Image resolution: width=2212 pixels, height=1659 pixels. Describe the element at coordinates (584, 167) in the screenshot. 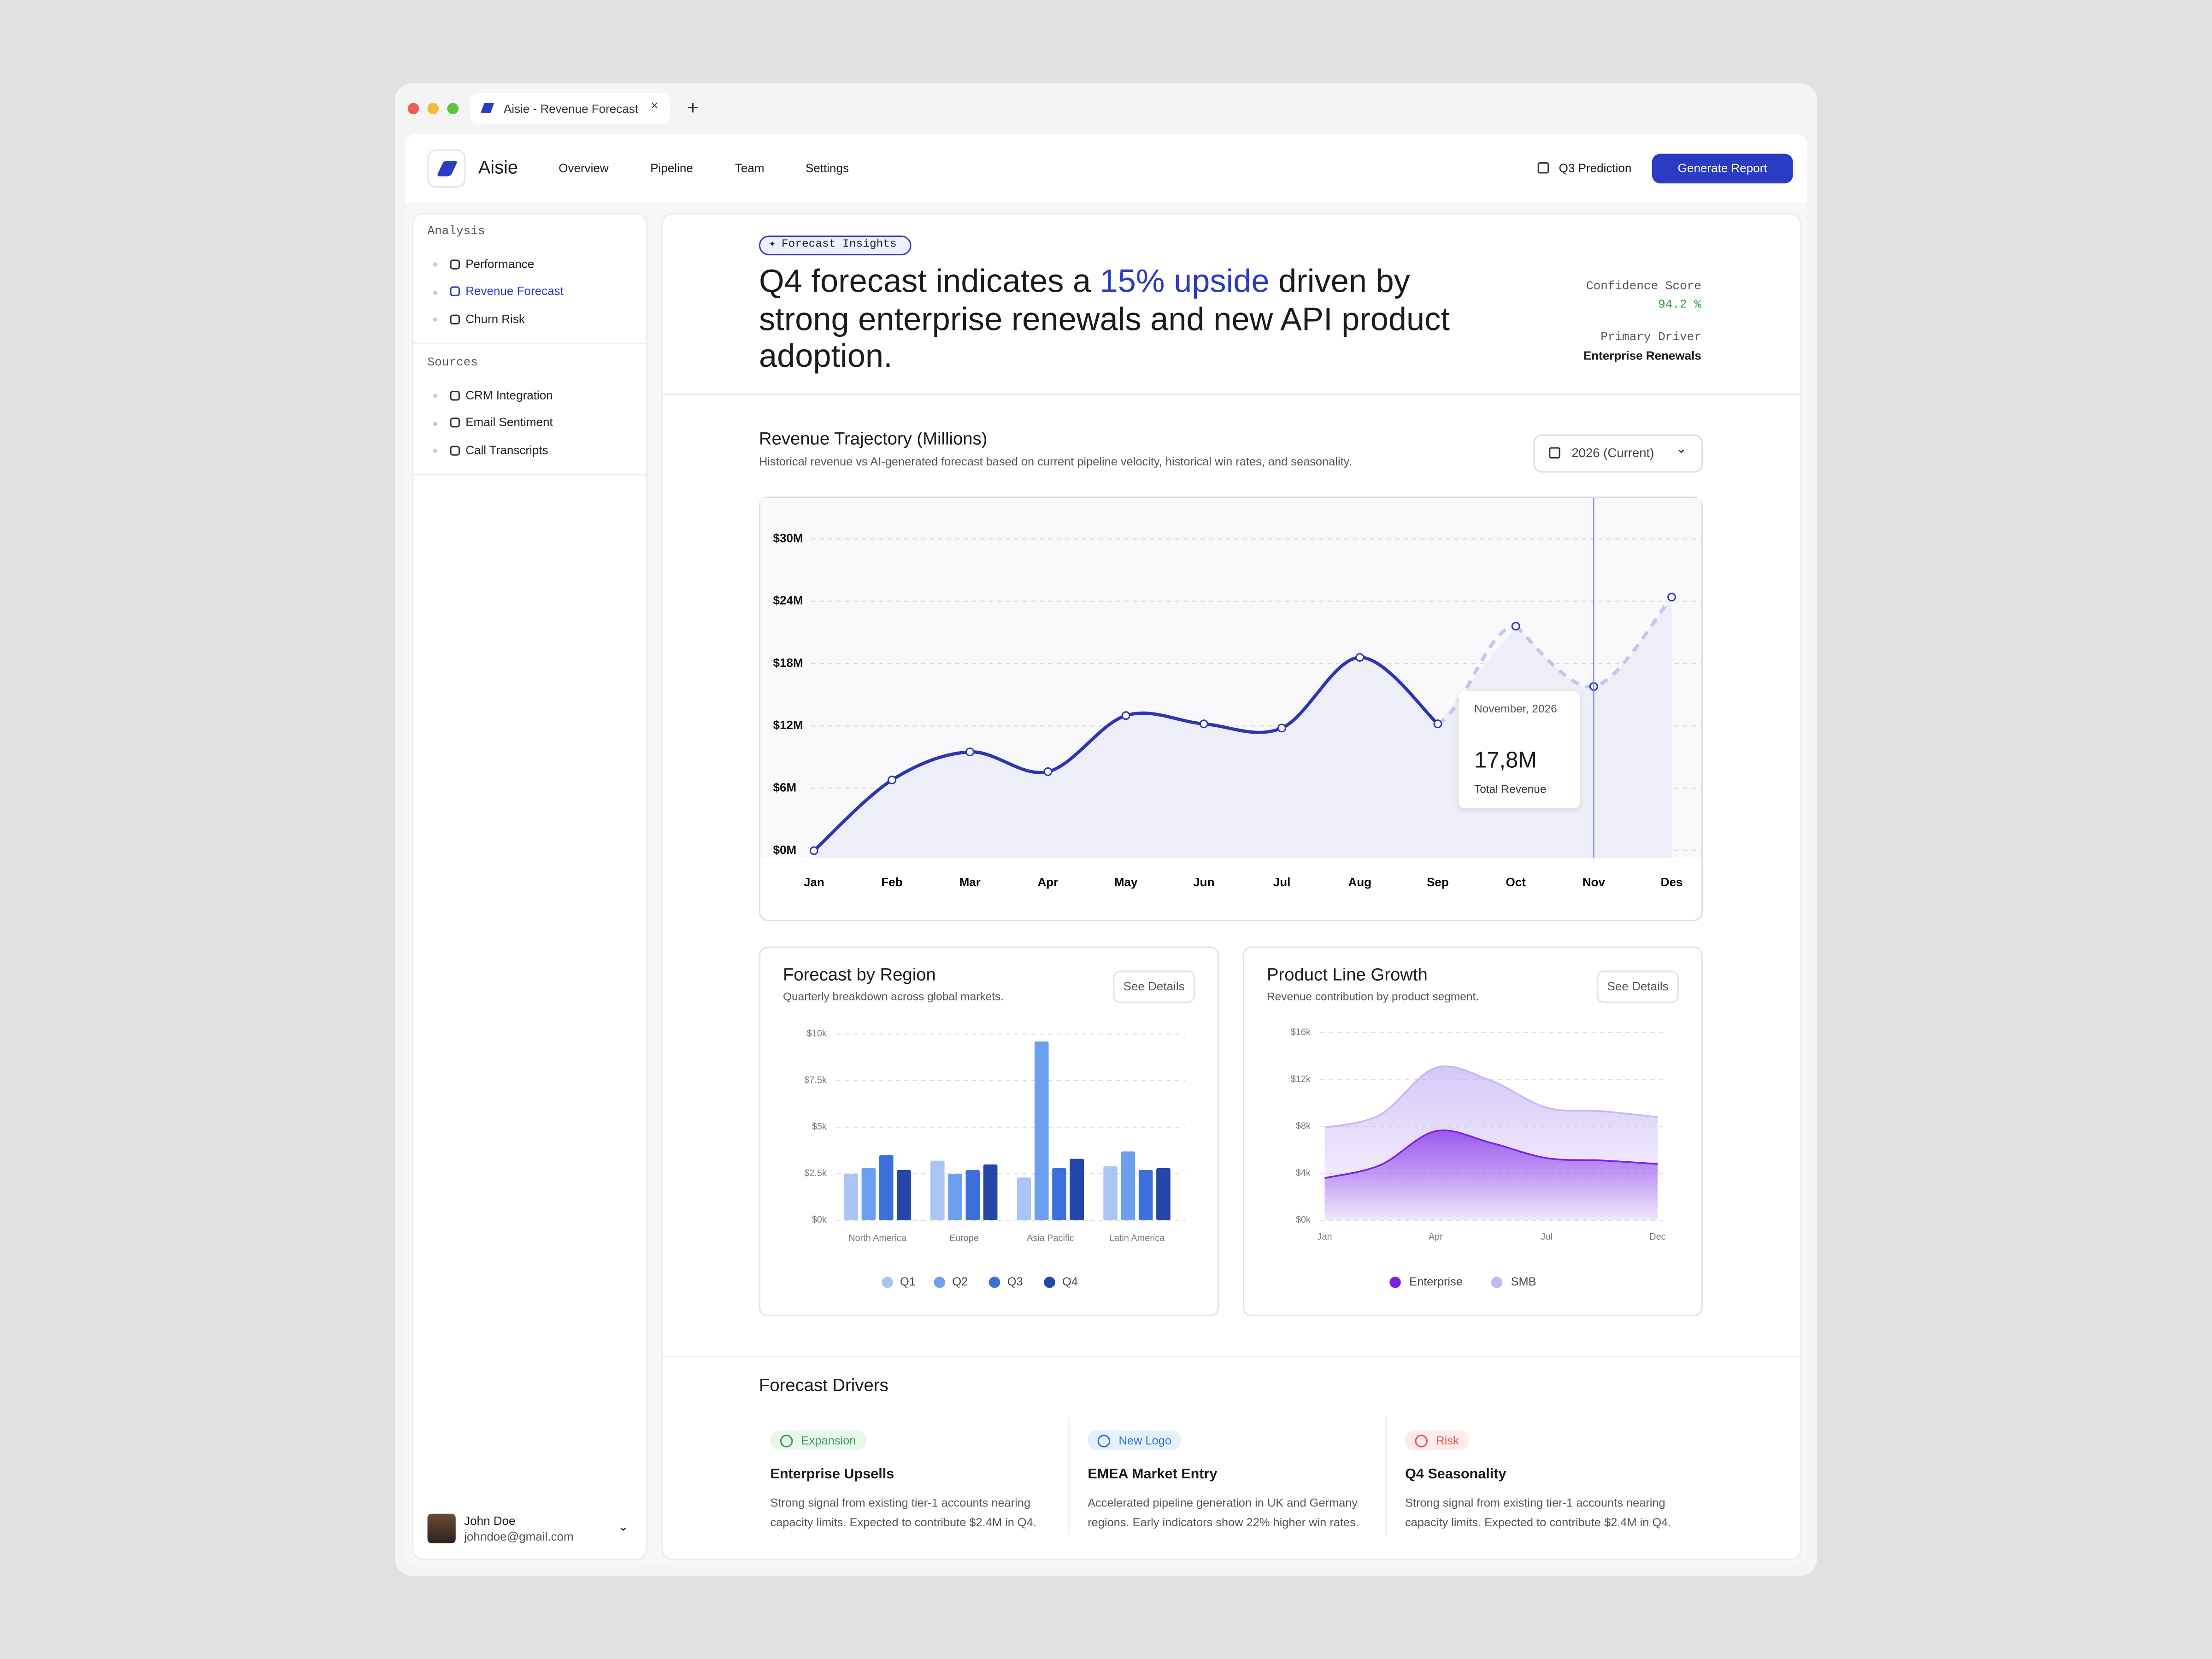

I see `nav-item: Overview` at that location.